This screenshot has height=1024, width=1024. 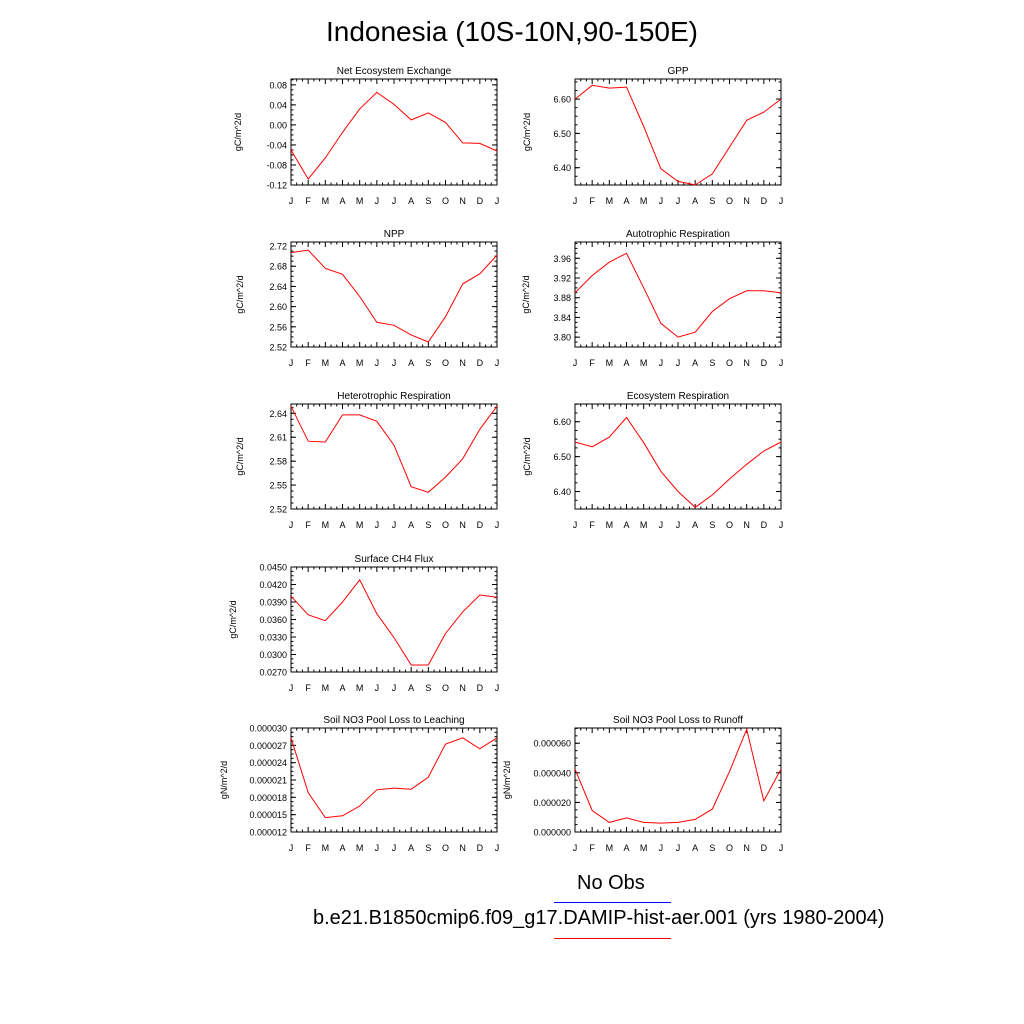 I want to click on y-tick-label: 3.92, so click(x=562, y=278).